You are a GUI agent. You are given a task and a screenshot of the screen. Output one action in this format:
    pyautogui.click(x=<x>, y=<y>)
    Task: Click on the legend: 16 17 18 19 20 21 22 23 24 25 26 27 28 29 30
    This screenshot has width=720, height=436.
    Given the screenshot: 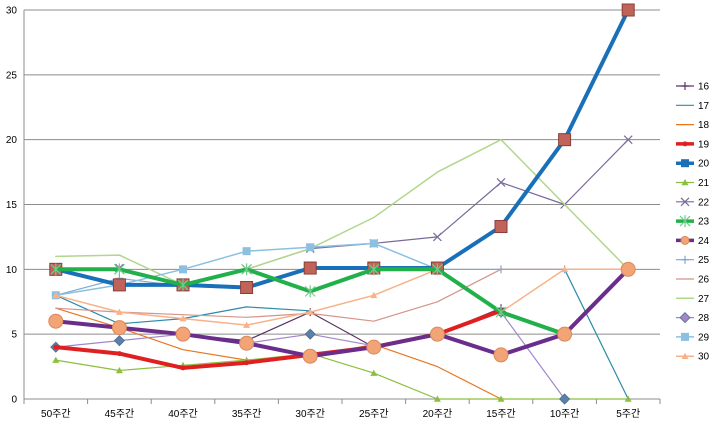 What is the action you would take?
    pyautogui.click(x=693, y=222)
    